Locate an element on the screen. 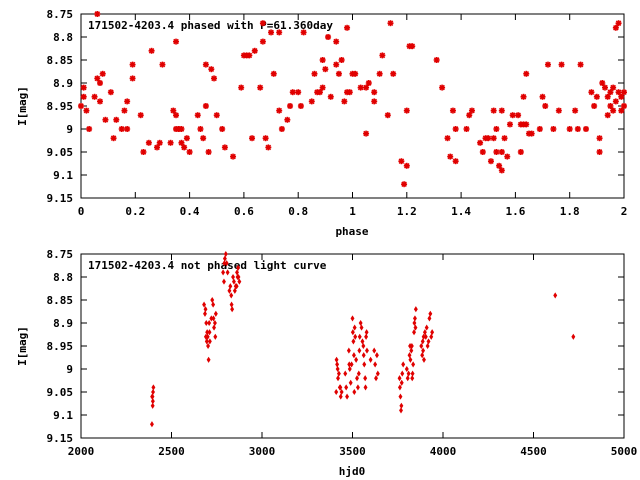 This screenshot has width=640, height=480. unphased-y-tick-label: 8.85 is located at coordinates (60, 300).